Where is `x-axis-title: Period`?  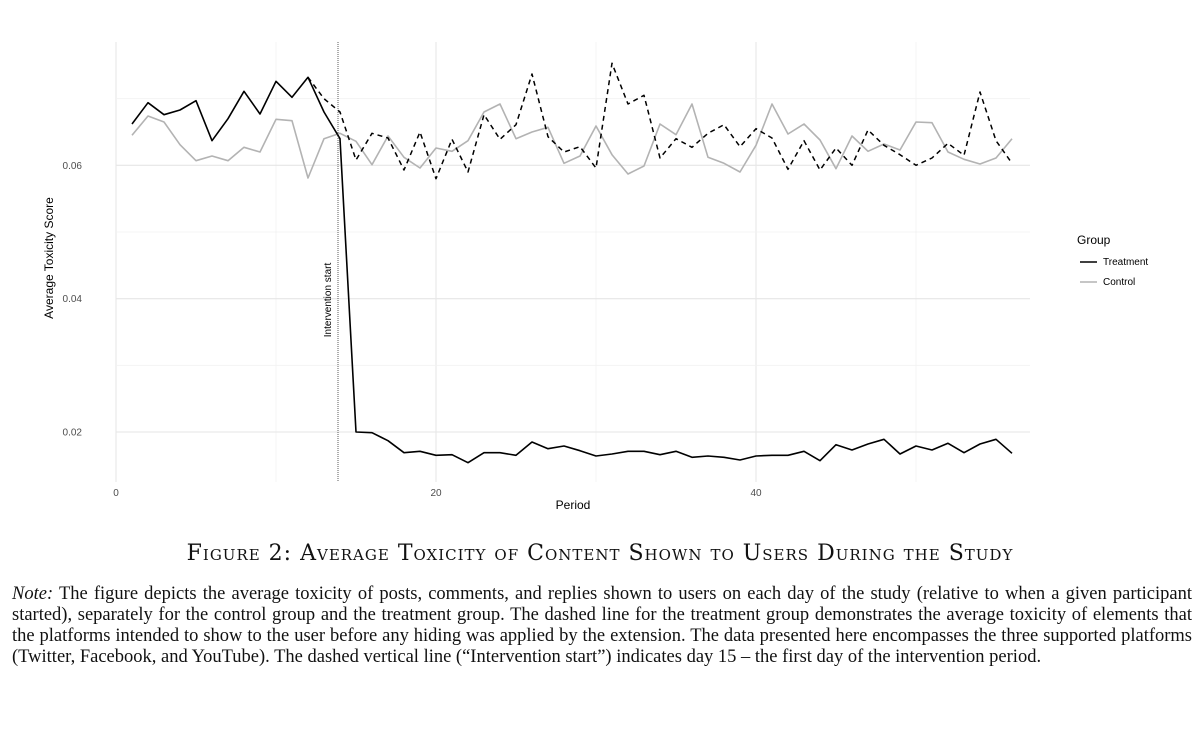
x-axis-title: Period is located at coordinates (573, 505).